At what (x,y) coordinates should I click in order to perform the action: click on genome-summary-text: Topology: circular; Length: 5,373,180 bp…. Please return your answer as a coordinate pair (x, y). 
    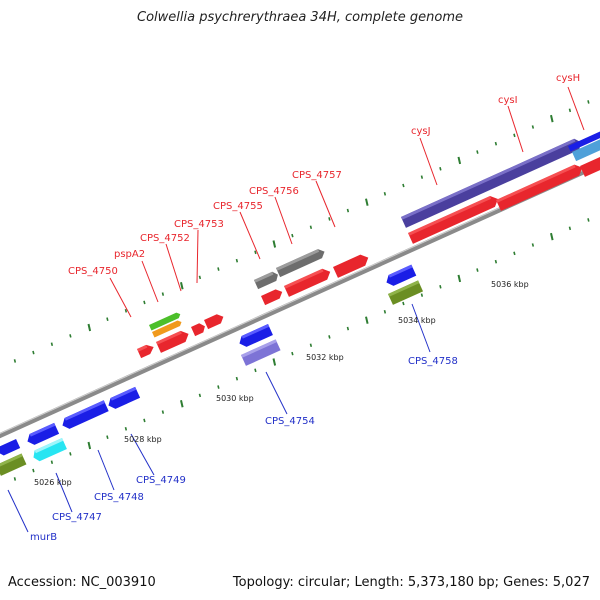
    Looking at the image, I should click on (411, 582).